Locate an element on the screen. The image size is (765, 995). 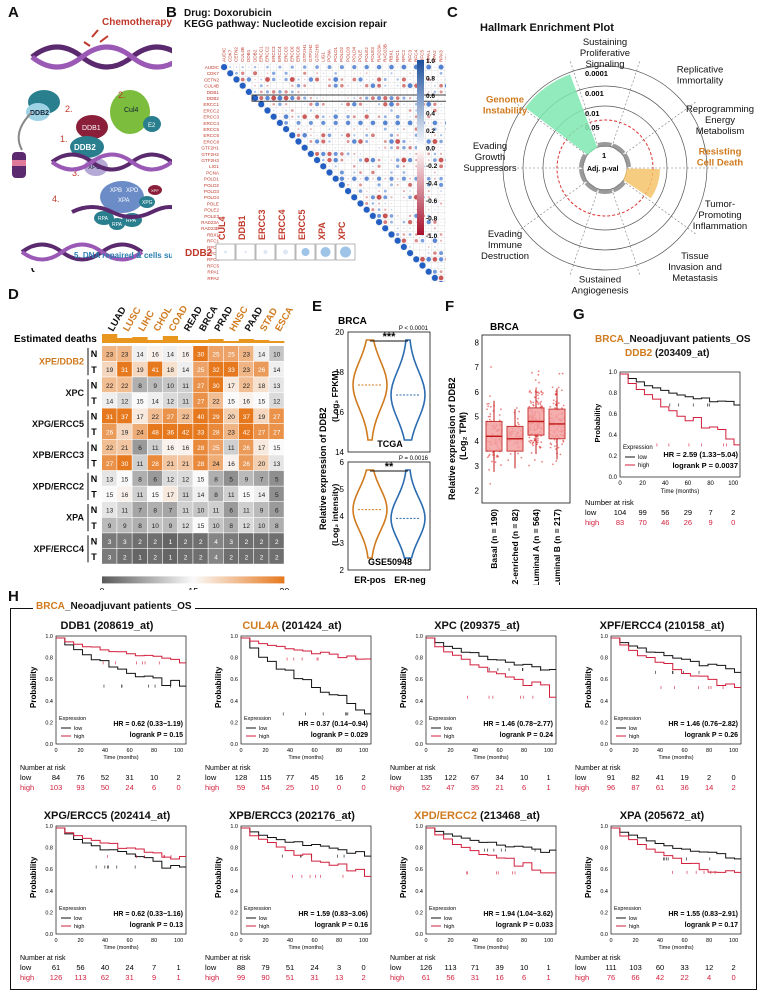
km-xtick: 0 is located at coordinates (610, 941).